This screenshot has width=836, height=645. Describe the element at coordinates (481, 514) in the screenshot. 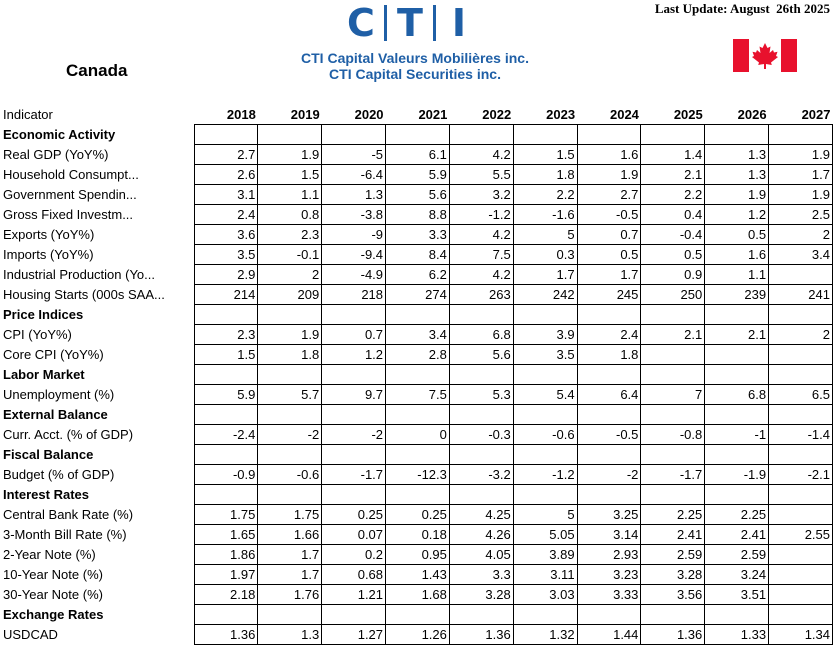

I see `value-cell: 4.25` at that location.